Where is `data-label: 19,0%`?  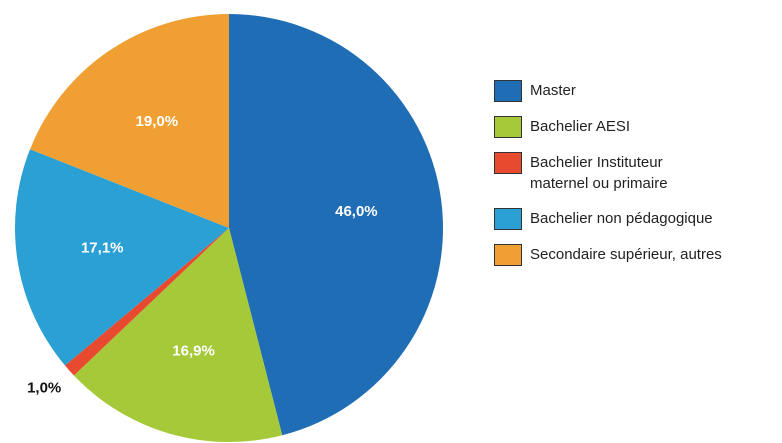 data-label: 19,0% is located at coordinates (157, 121).